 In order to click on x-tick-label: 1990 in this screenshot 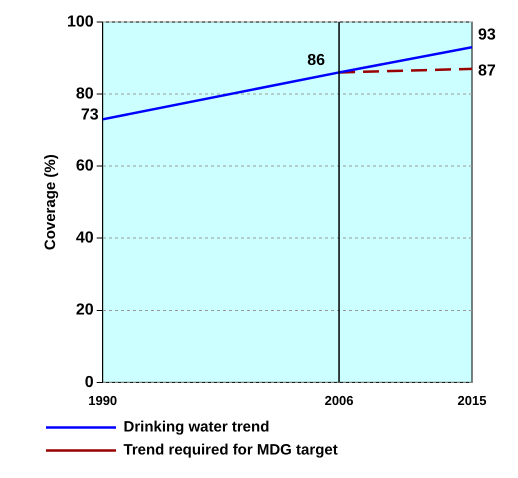, I will do `click(103, 400)`.